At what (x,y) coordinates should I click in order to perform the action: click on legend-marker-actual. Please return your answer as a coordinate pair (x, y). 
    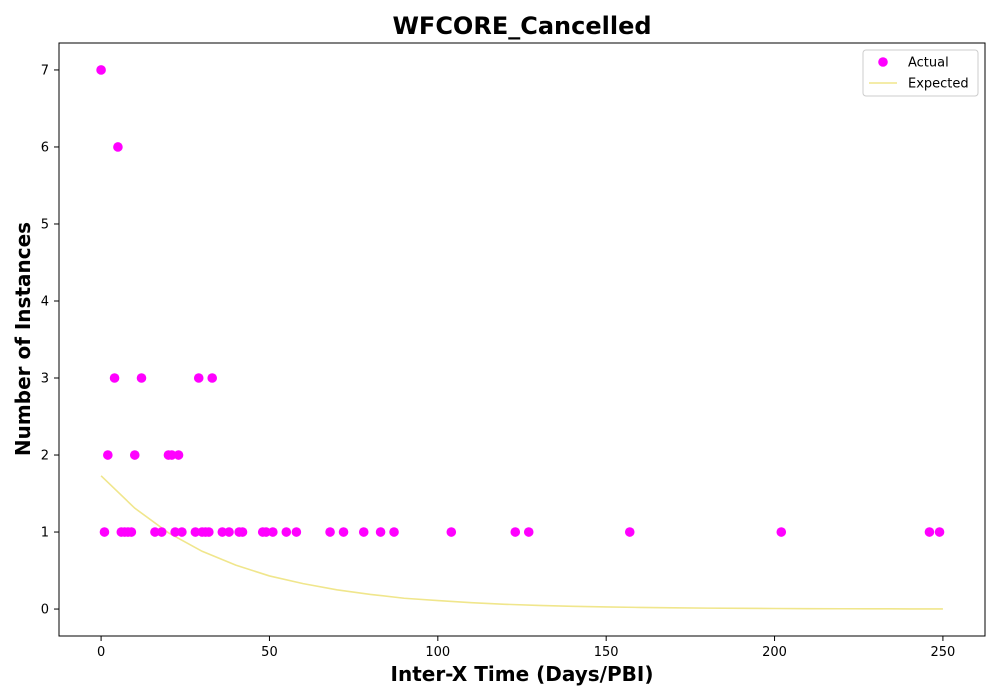
    Looking at the image, I should click on (883, 62).